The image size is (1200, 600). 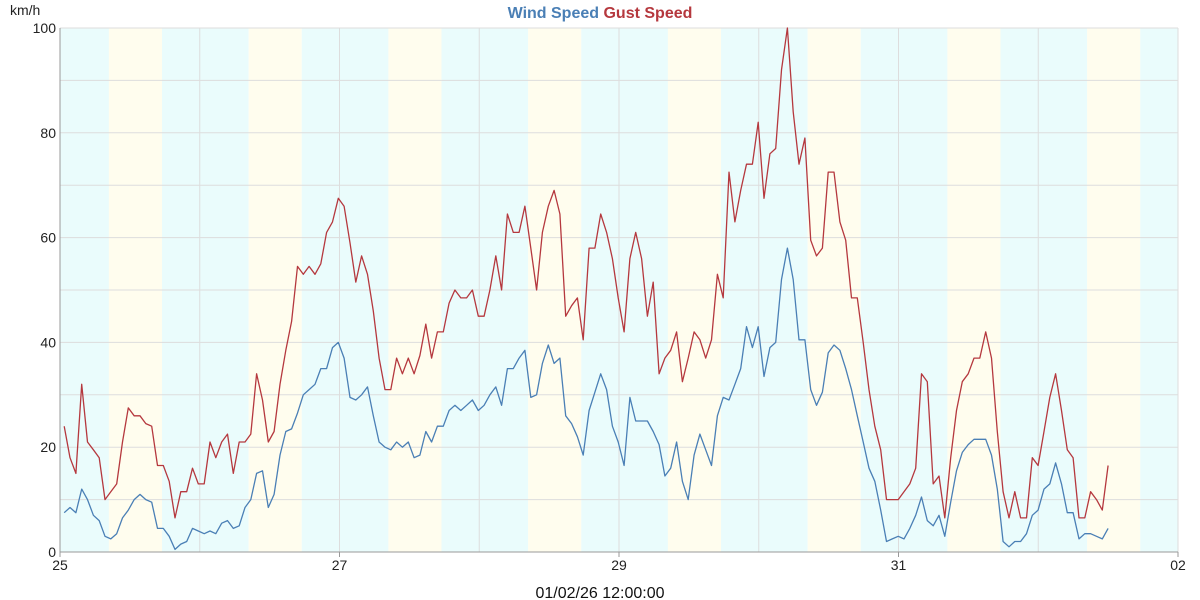 I want to click on x-tick-label: 02, so click(x=1178, y=565).